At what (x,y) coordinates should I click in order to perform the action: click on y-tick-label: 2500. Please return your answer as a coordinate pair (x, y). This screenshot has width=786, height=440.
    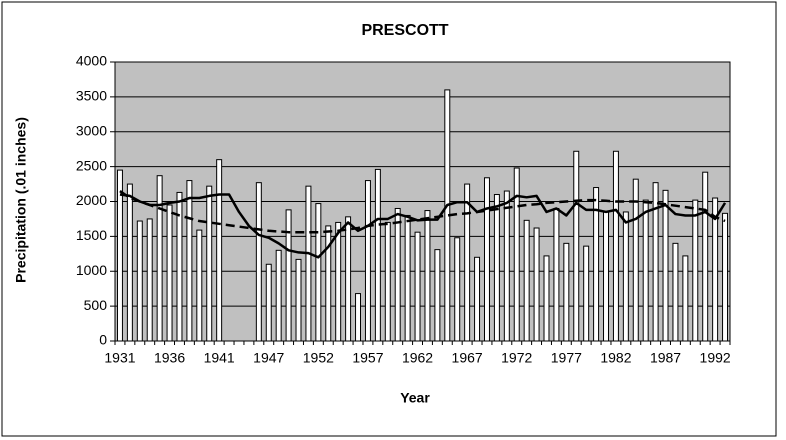
    Looking at the image, I should click on (91, 165).